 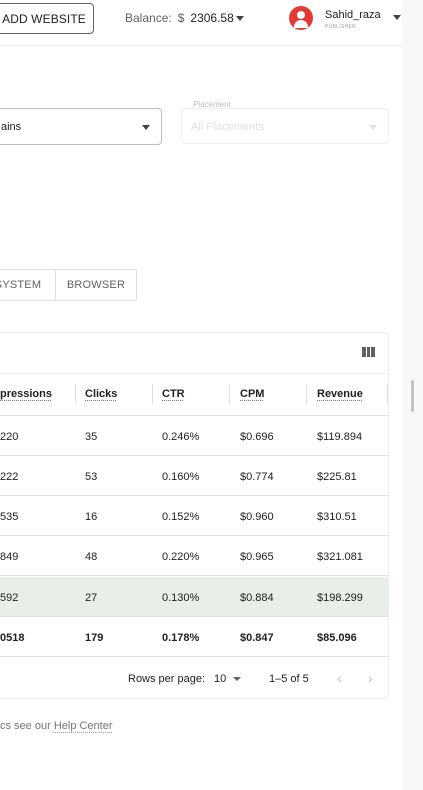 I want to click on view-columns-icon, so click(x=369, y=352).